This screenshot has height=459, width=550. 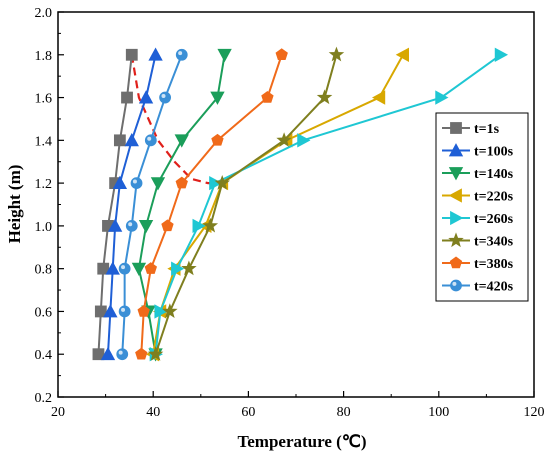 What do you see at coordinates (44, 99) in the screenshot?
I see `y-tick-label: 1.6` at bounding box center [44, 99].